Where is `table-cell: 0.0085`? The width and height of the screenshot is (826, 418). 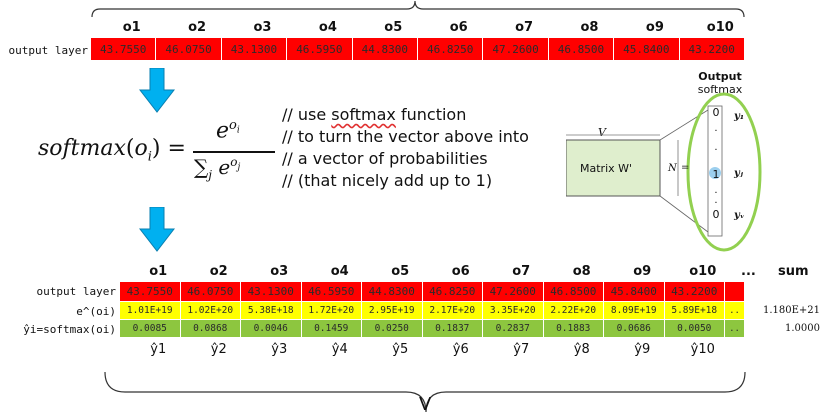 table-cell: 0.0085 is located at coordinates (150, 328).